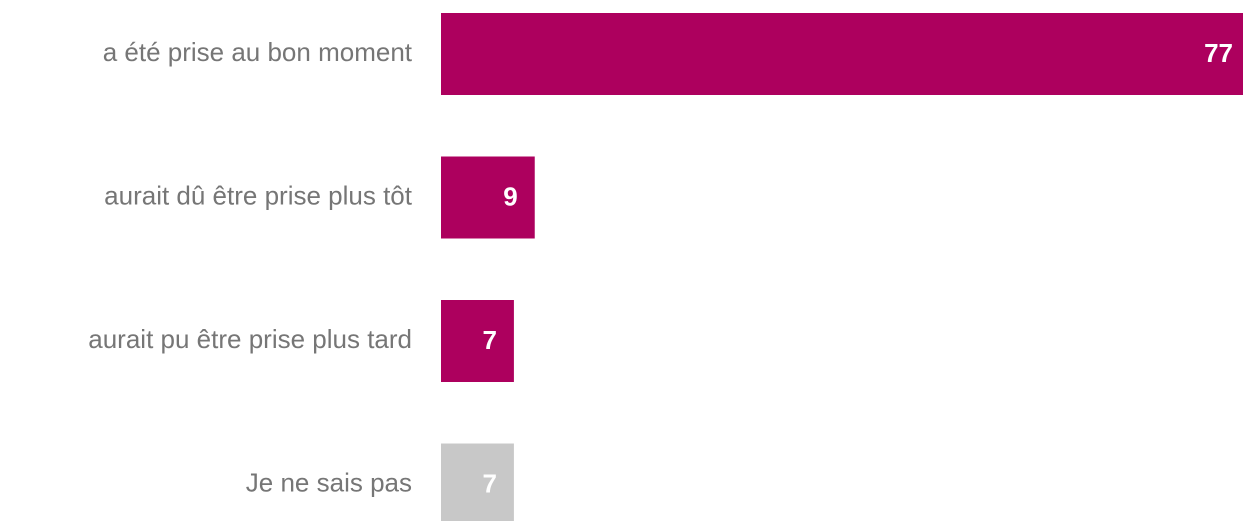  Describe the element at coordinates (510, 196) in the screenshot. I see `value-label: 9` at that location.